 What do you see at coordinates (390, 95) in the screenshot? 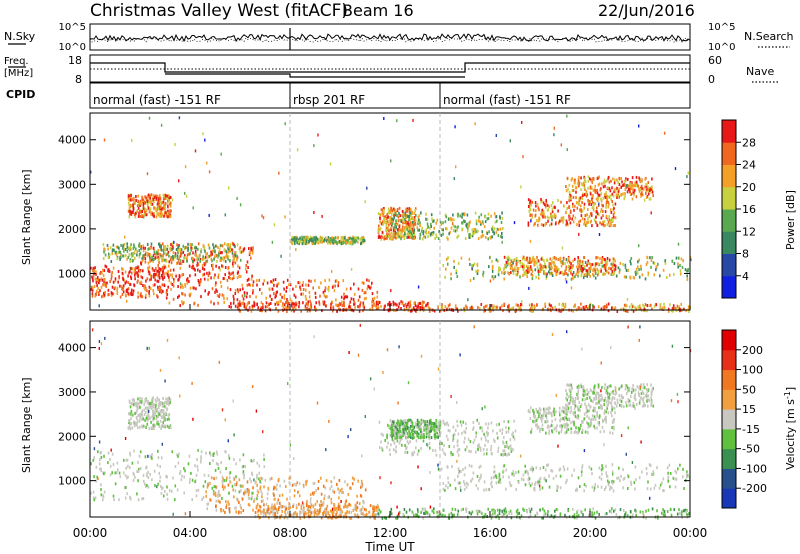
I see `cpid-strip-frame` at bounding box center [390, 95].